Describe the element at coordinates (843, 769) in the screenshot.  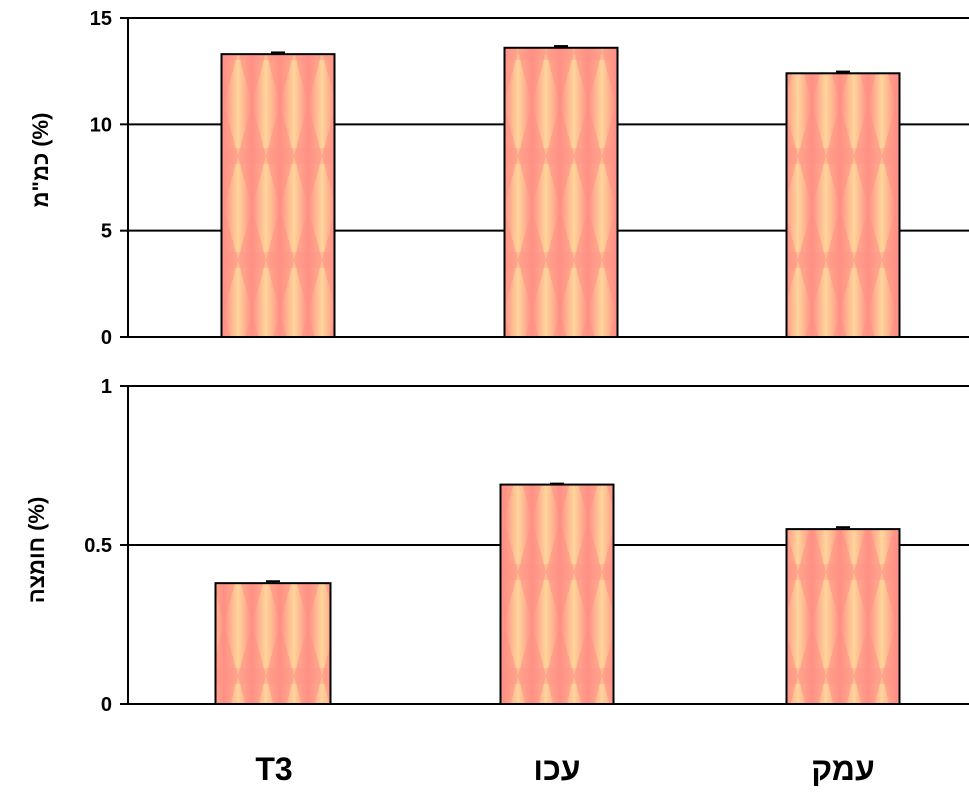
I see `category-label-emek: עמק` at that location.